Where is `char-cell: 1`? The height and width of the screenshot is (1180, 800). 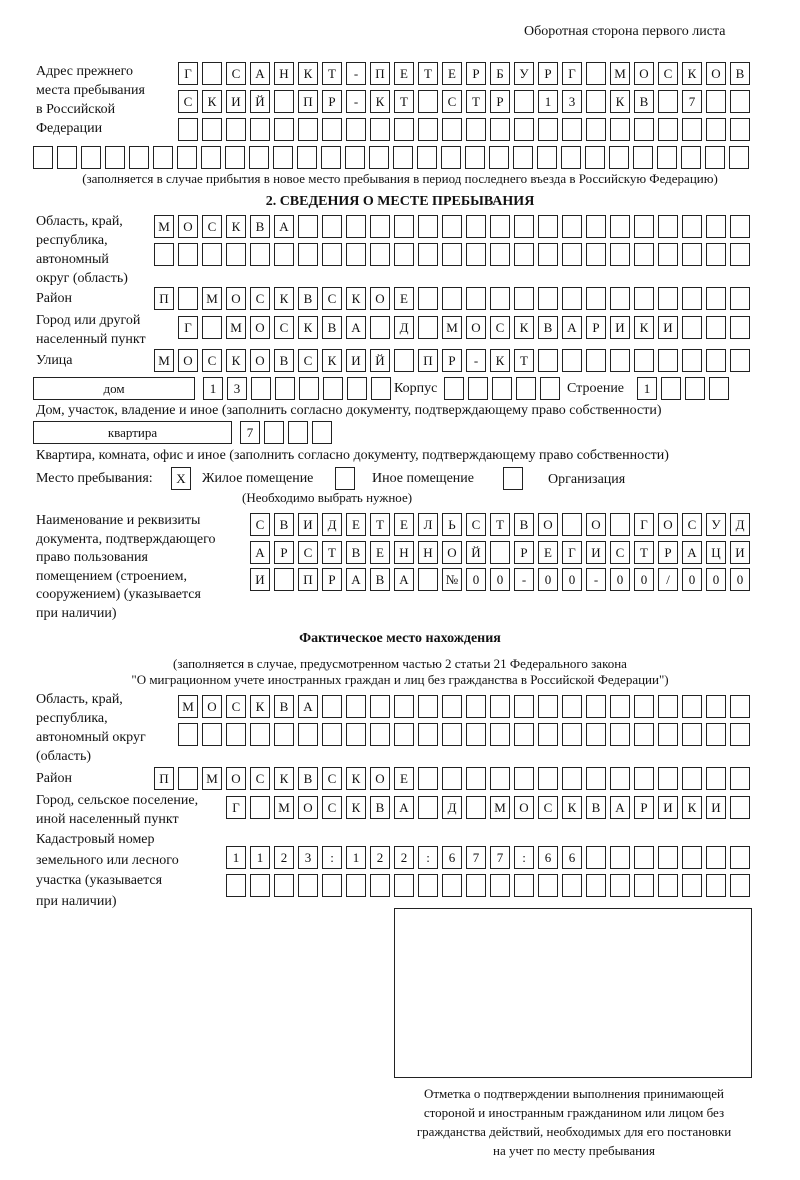 char-cell: 1 is located at coordinates (356, 857).